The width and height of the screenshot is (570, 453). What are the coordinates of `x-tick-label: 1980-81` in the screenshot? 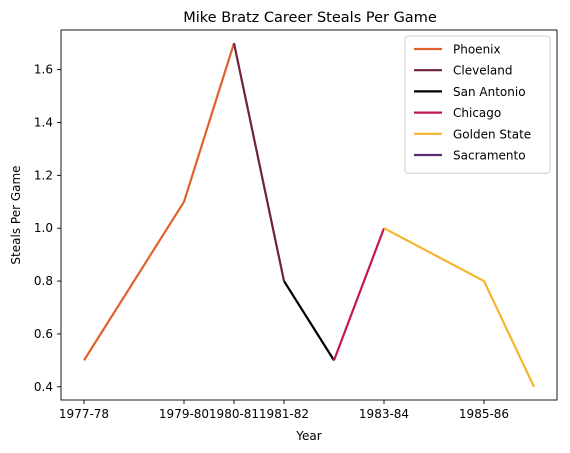 It's located at (234, 414).